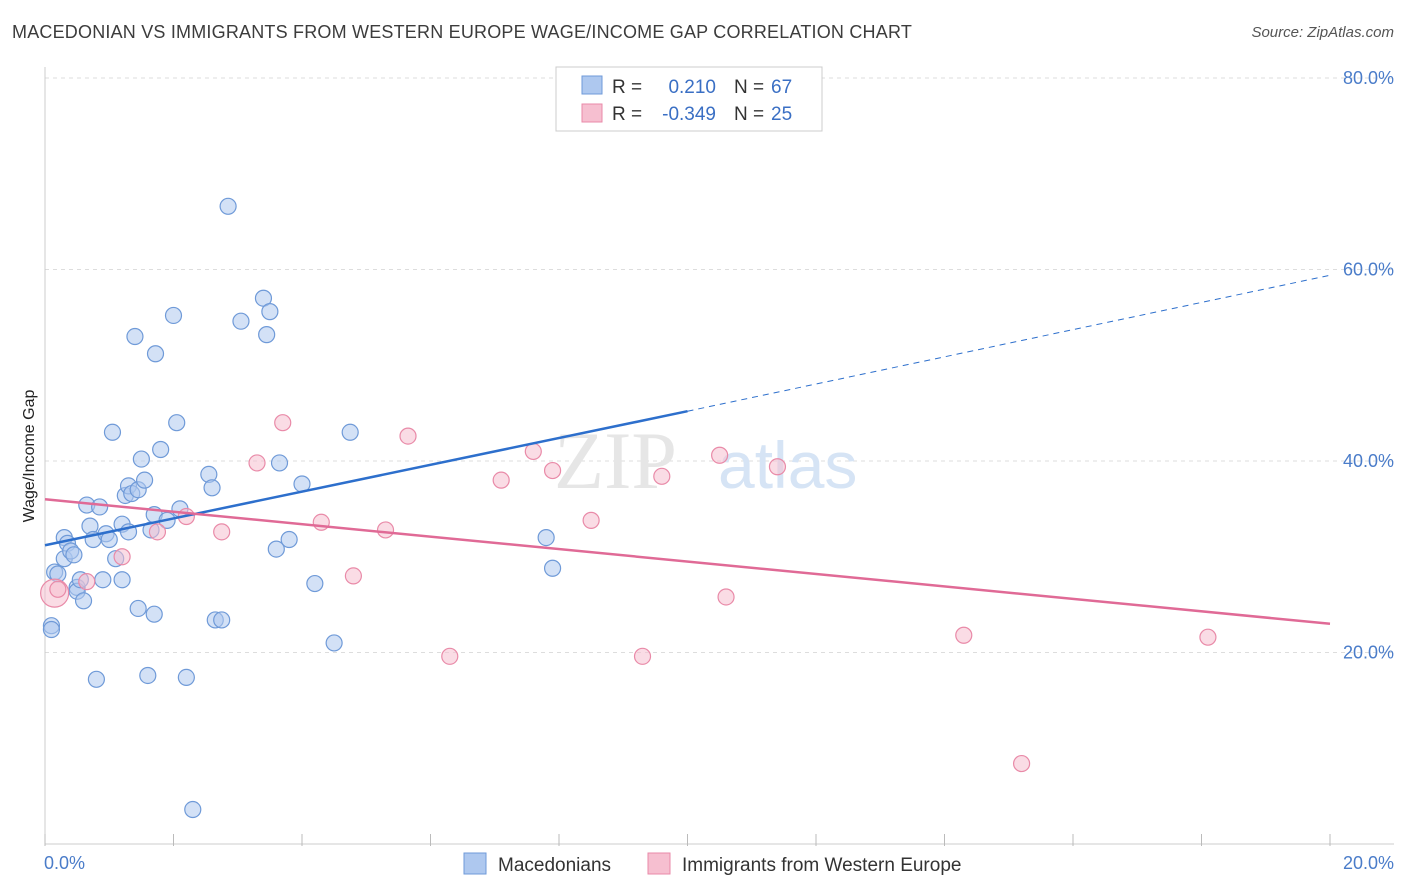  I want to click on legend-swatch-macedonians, so click(592, 85).